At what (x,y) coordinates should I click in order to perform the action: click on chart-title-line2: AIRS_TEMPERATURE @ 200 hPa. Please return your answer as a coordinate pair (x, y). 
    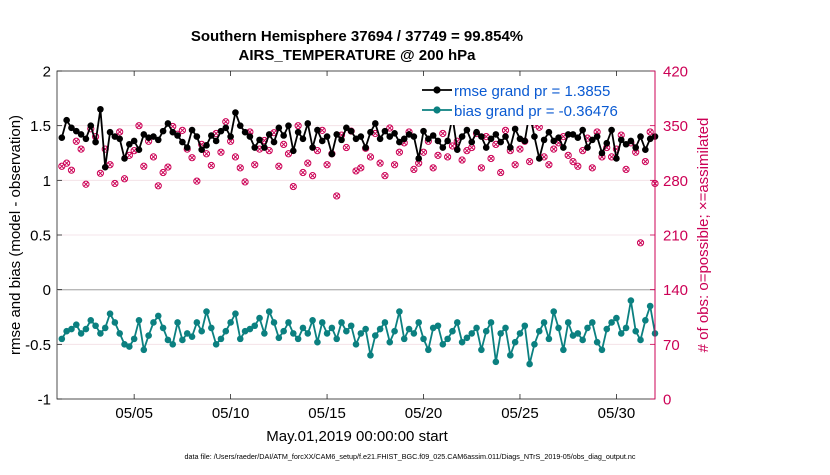
    Looking at the image, I should click on (358, 55).